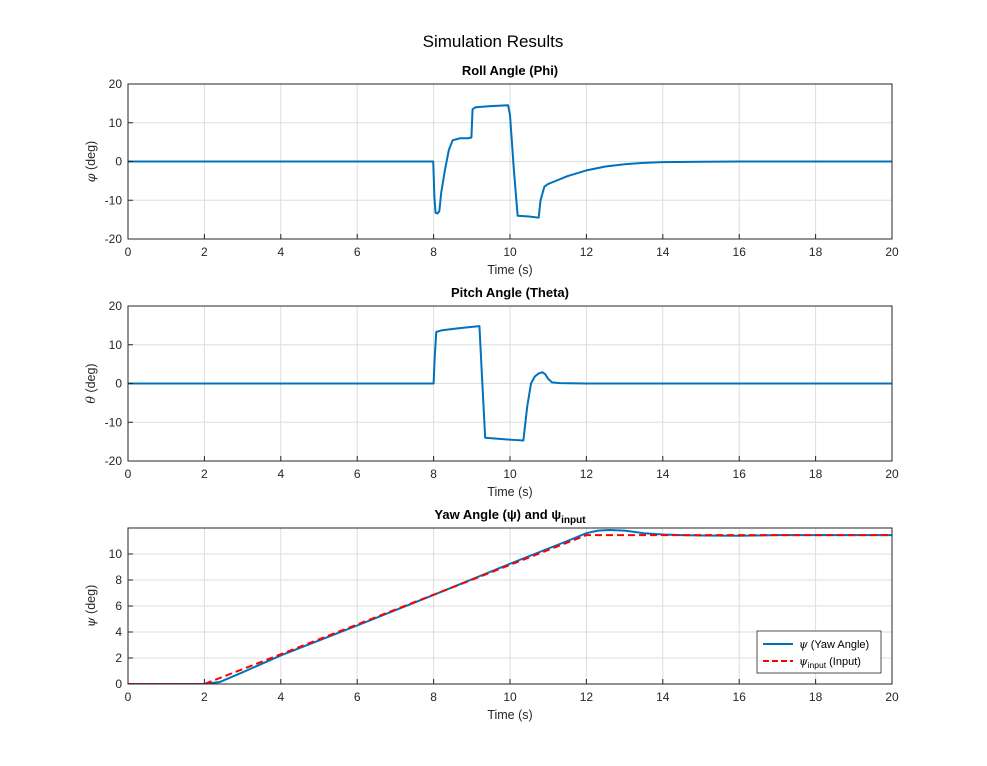  Describe the element at coordinates (90, 383) in the screenshot. I see `y-axis-label: θ (deg)` at that location.